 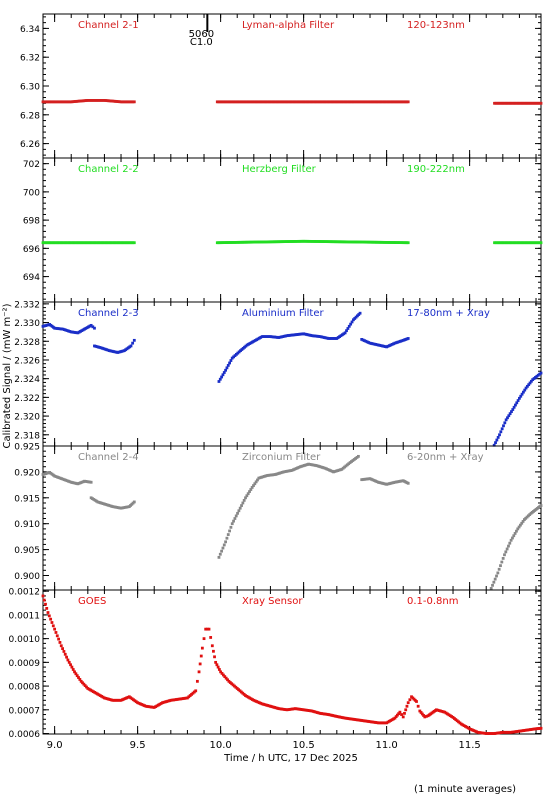 I want to click on y-tick-label: 6.26, so click(x=30, y=145).